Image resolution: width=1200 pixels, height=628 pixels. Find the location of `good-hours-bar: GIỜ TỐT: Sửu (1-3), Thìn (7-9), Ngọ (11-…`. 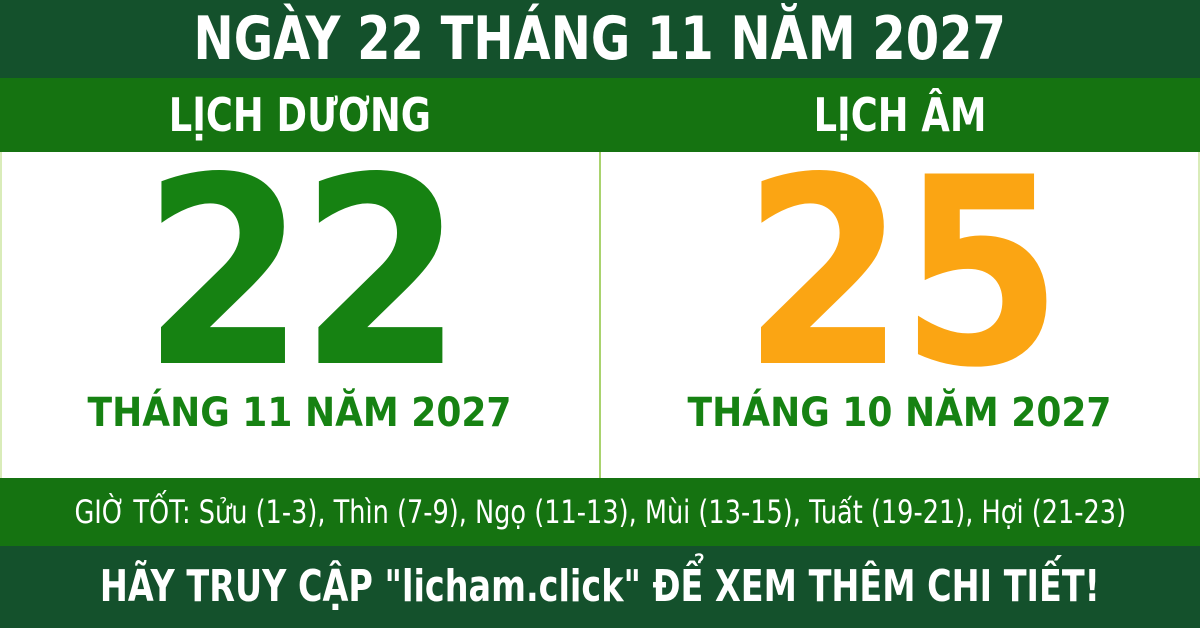

good-hours-bar: GIỜ TỐT: Sửu (1-3), Thìn (7-9), Ngọ (11-… is located at coordinates (600, 512).